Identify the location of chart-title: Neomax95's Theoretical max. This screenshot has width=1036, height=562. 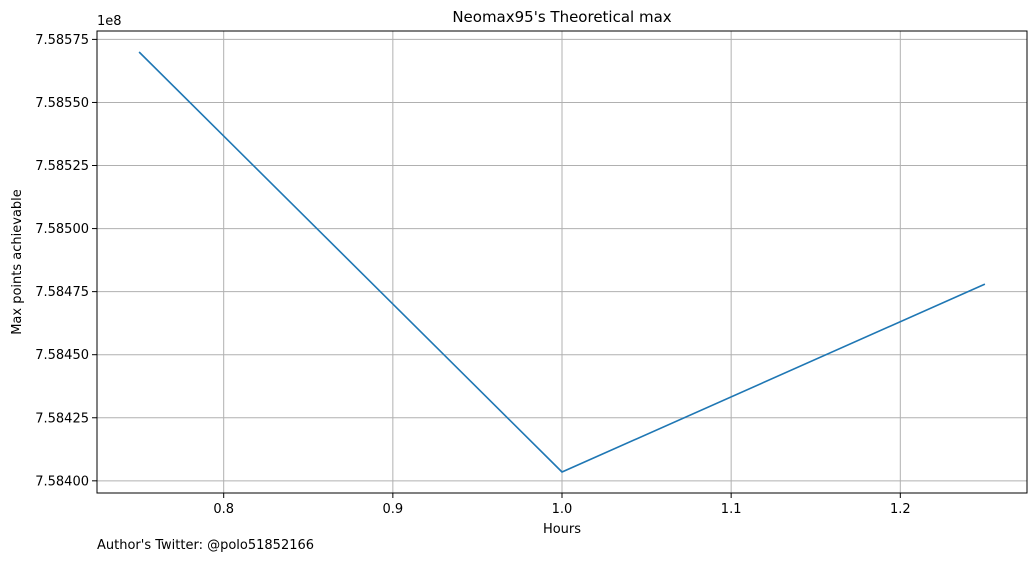
(561, 17).